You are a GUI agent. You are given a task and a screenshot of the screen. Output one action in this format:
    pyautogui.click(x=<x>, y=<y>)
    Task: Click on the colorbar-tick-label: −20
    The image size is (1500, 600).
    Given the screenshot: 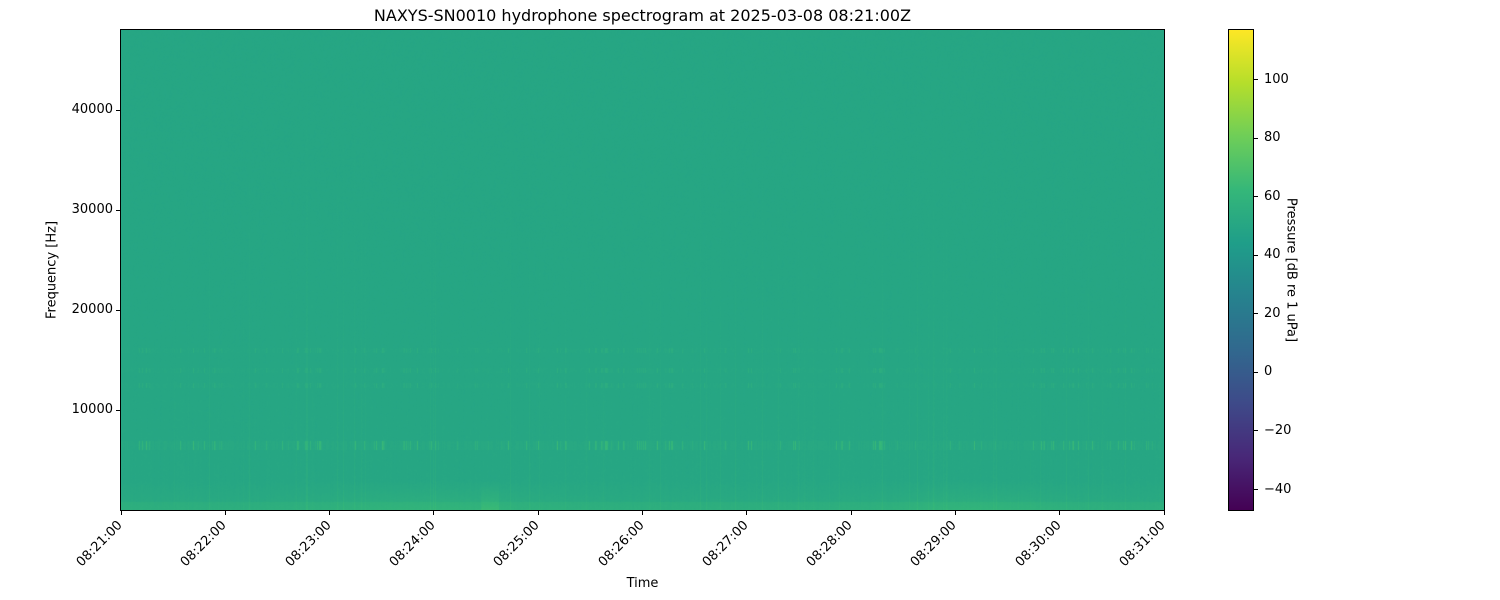 What is the action you would take?
    pyautogui.click(x=1278, y=430)
    